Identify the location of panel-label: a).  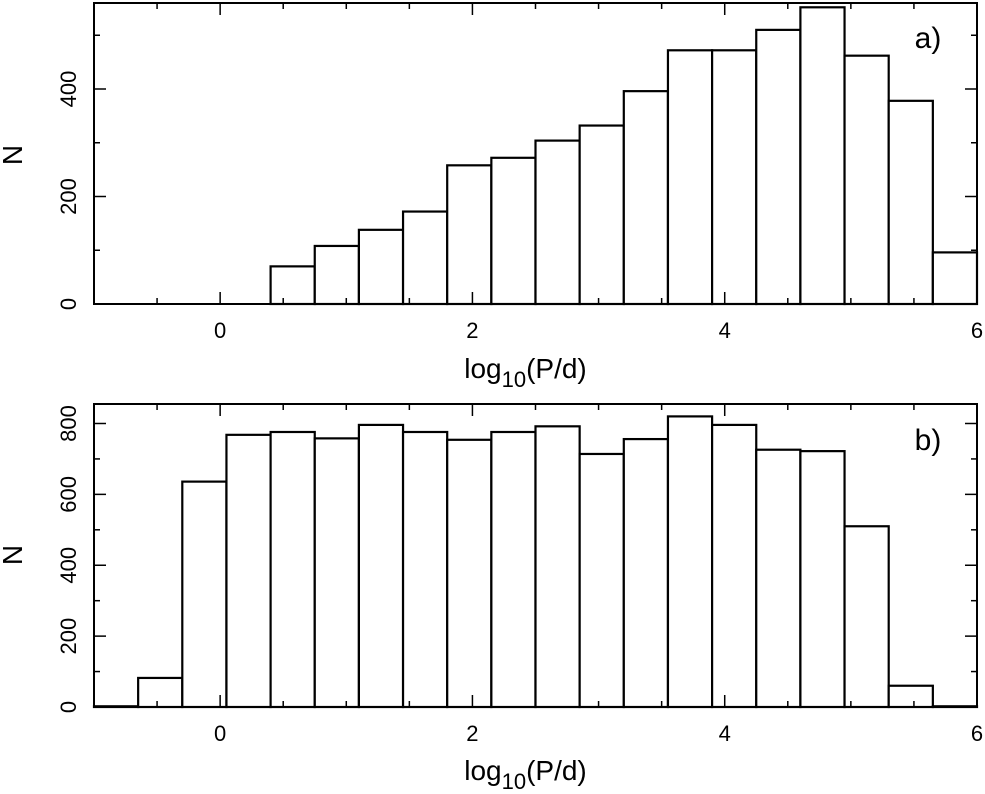
(928, 38).